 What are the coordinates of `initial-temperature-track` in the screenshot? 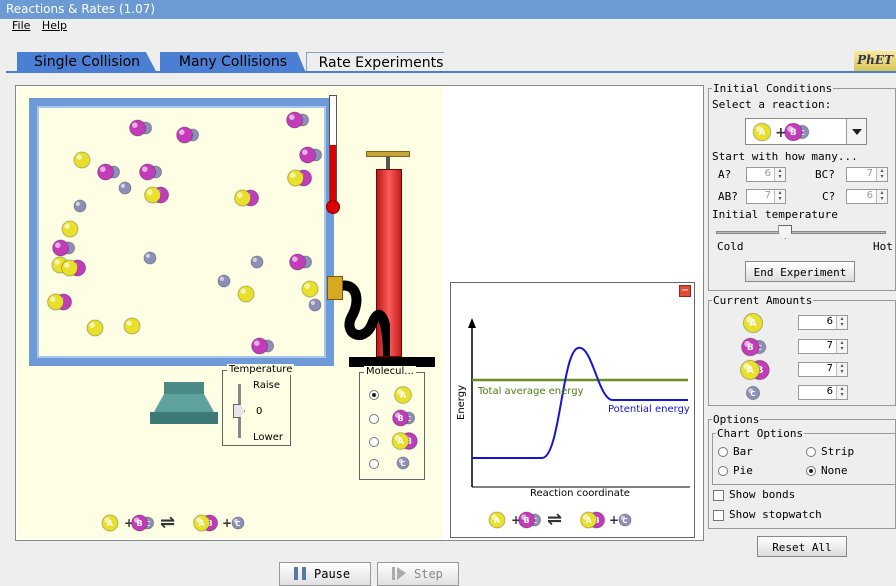 It's located at (801, 232).